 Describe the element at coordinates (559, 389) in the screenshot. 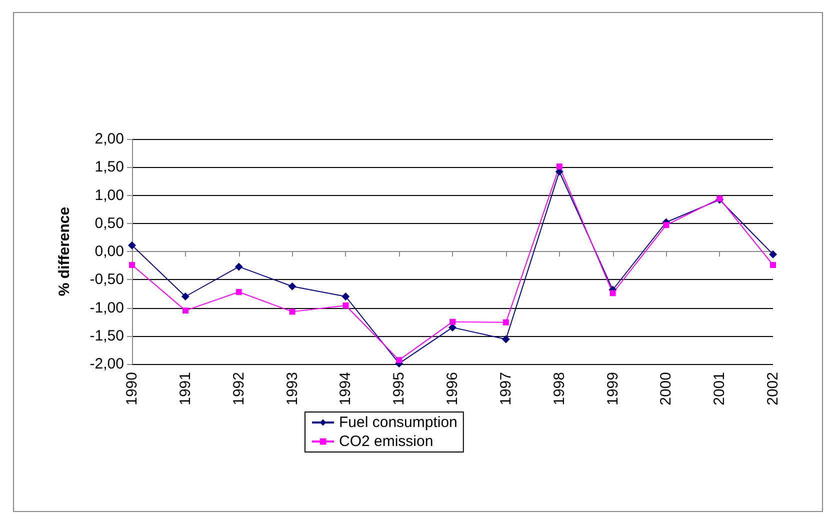

I see `x-tick-label: 1998` at that location.